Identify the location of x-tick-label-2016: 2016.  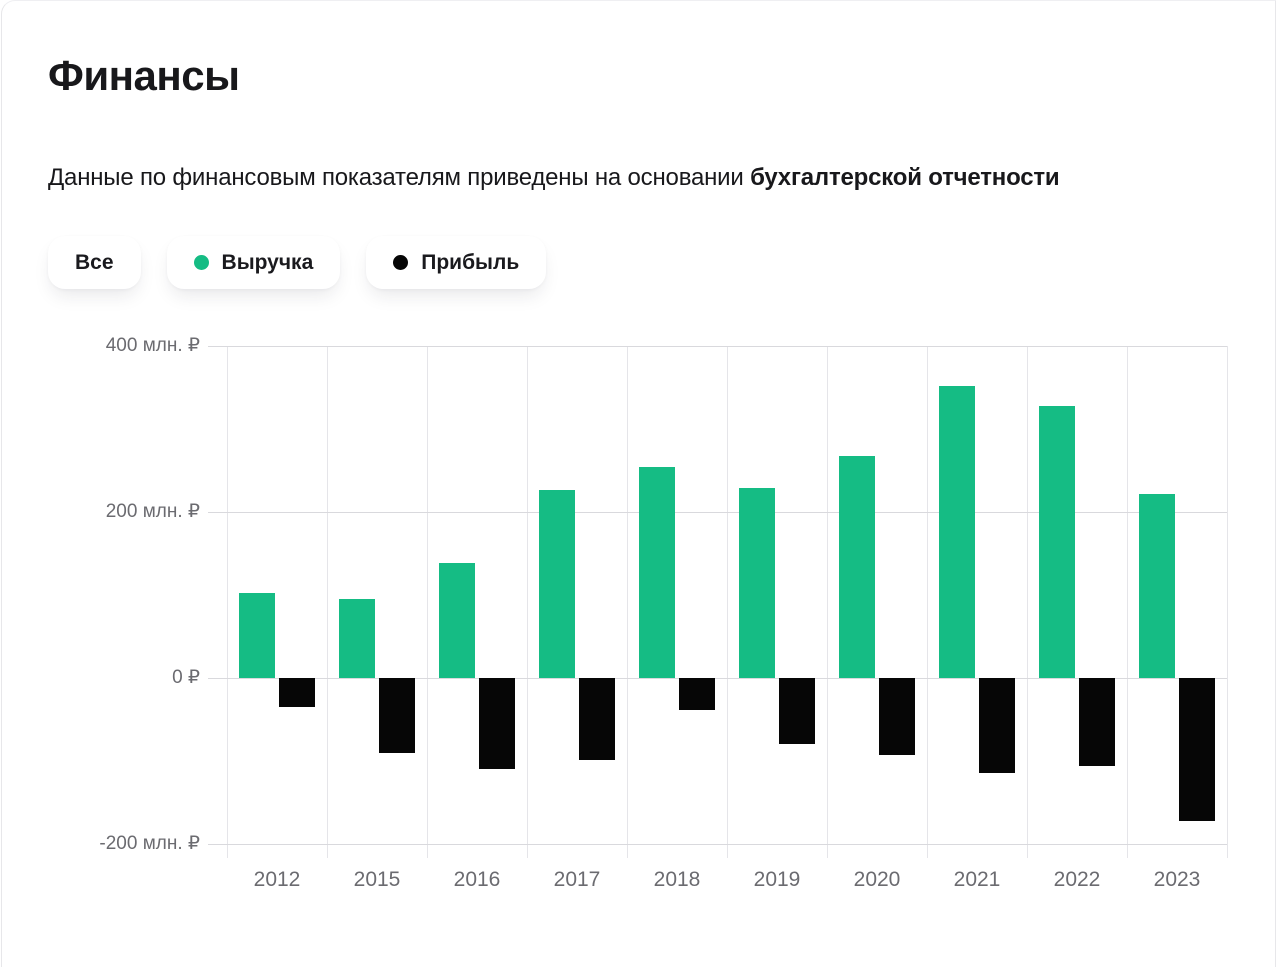
(477, 879).